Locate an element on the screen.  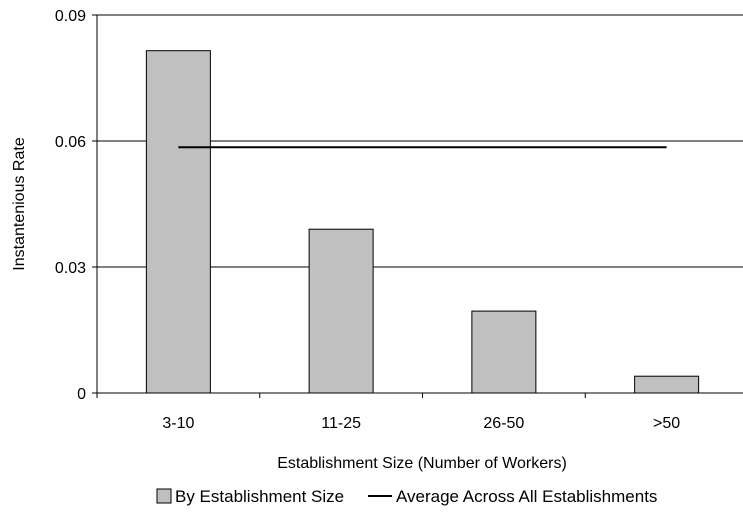
y-tick-label-0: 0 is located at coordinates (81, 394).